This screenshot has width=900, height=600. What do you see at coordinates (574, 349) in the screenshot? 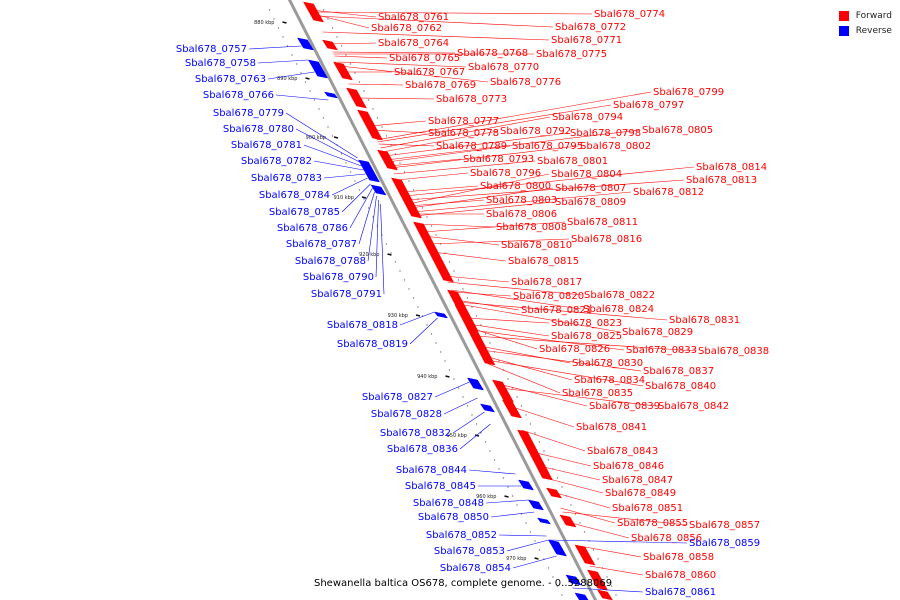
I see `forward-gene-label: Sbal678_0826` at bounding box center [574, 349].